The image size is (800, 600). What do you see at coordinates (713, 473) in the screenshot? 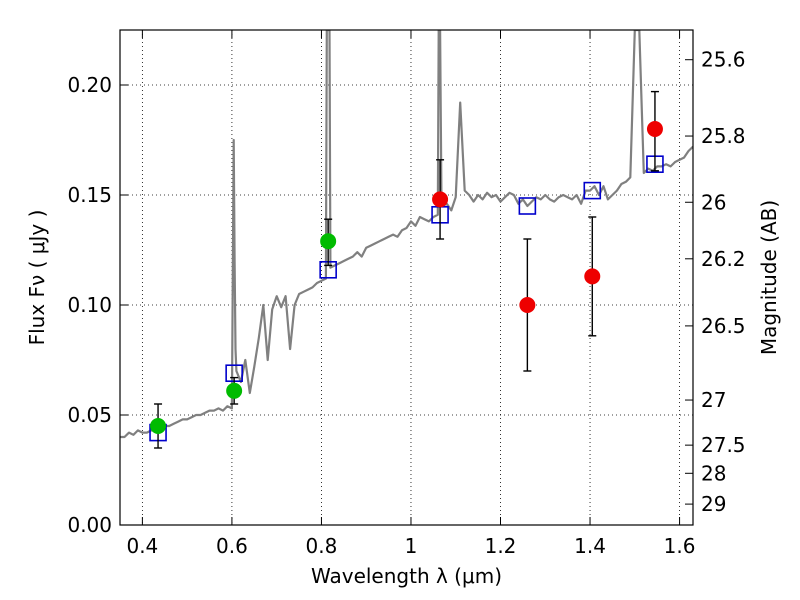
I see `y2-tick-label: 28` at bounding box center [713, 473].